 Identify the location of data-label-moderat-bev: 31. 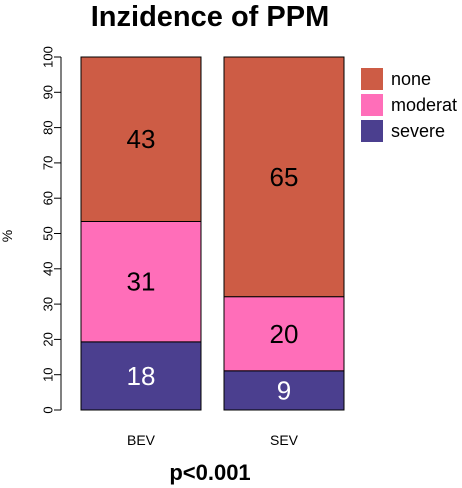
(141, 282).